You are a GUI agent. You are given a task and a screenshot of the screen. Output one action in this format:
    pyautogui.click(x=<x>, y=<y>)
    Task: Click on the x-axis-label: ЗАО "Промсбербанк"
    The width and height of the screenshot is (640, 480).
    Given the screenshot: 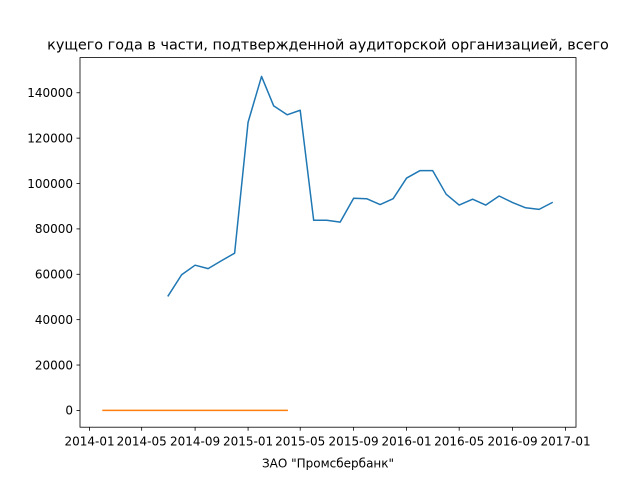 What is the action you would take?
    pyautogui.click(x=328, y=464)
    